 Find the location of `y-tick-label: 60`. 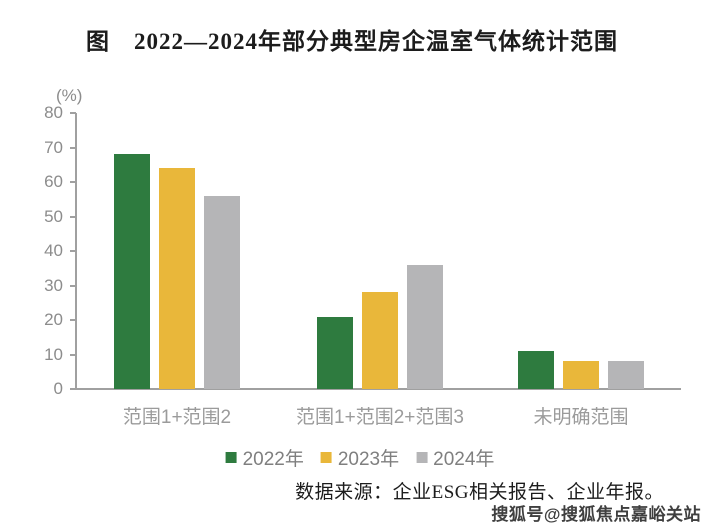

y-tick-label: 60 is located at coordinates (53, 181).